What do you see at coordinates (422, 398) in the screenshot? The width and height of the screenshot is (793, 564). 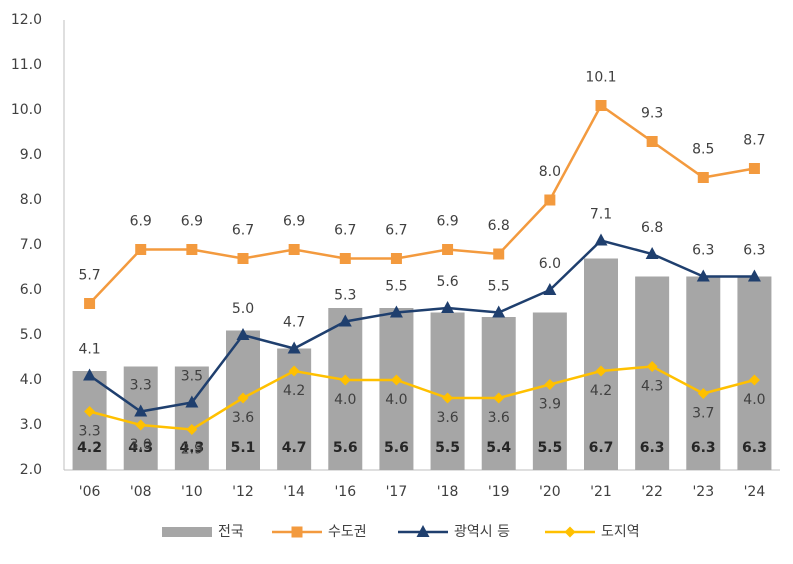 I see `series-line` at bounding box center [422, 398].